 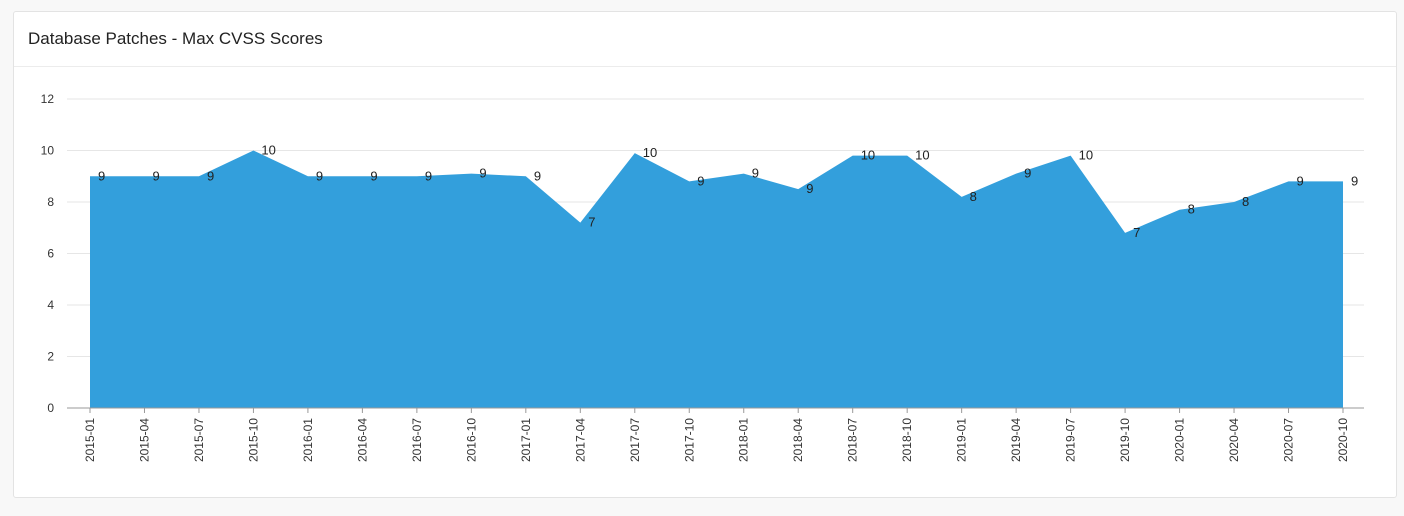 What do you see at coordinates (962, 440) in the screenshot?
I see `x-tick-label: 2019-01` at bounding box center [962, 440].